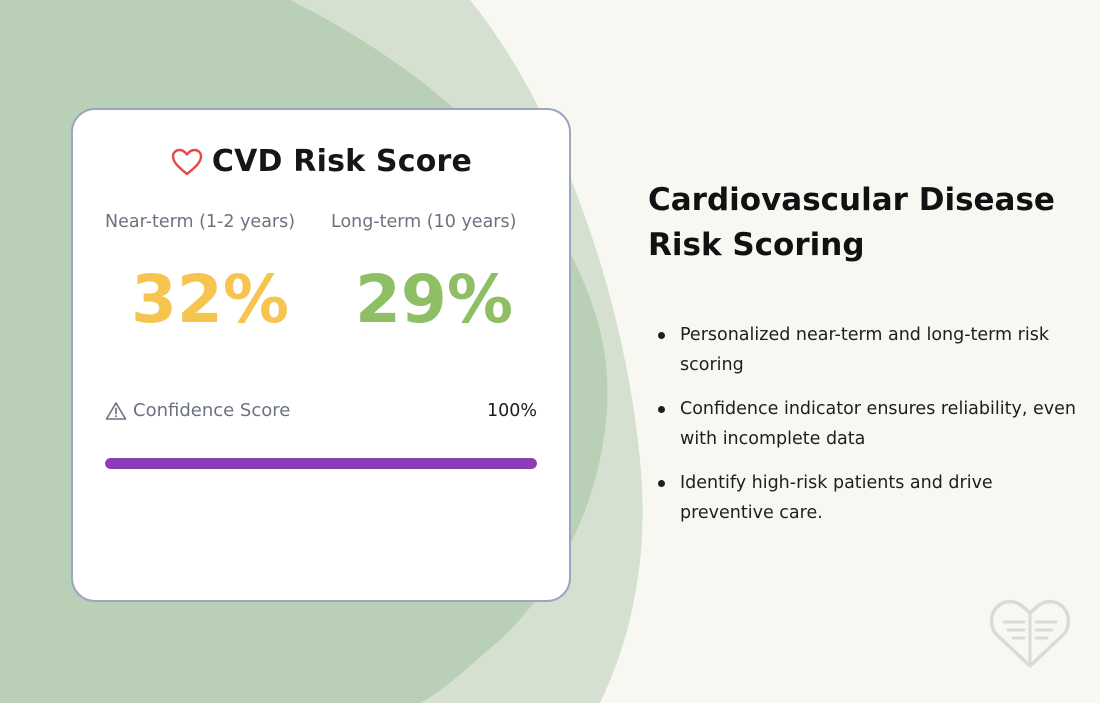 The image size is (1100, 703). Describe the element at coordinates (434, 299) in the screenshot. I see `long-term-value: 29%` at that location.